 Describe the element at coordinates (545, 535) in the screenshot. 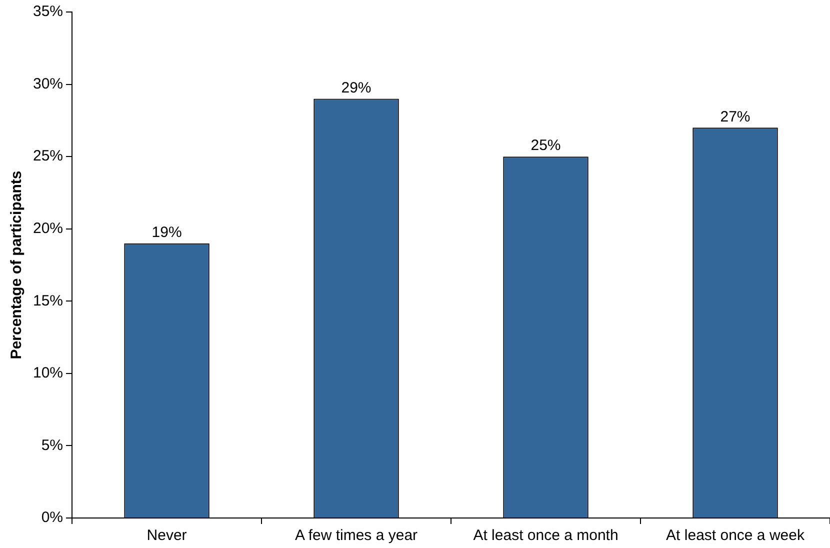

I see `x-tick-label: At least once a month` at that location.